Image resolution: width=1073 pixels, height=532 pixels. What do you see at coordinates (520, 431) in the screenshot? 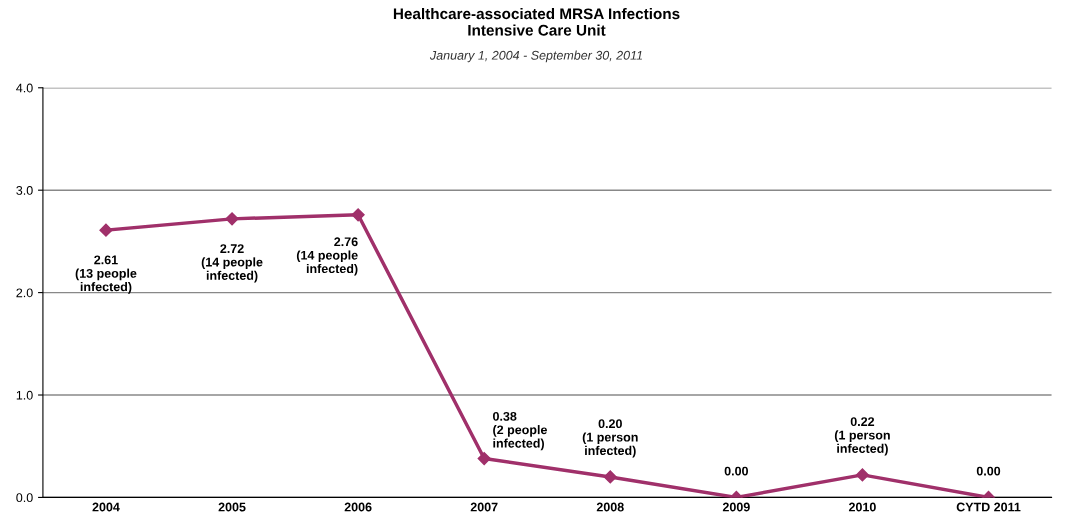
I see `data-label: 0.38 (2 people infected)` at bounding box center [520, 431].